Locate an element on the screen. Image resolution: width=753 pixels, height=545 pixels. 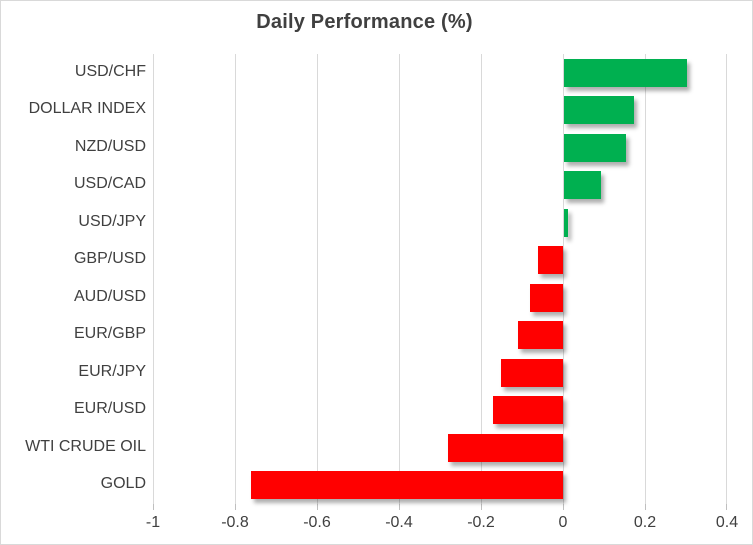
bar-nzd-usd is located at coordinates (595, 148).